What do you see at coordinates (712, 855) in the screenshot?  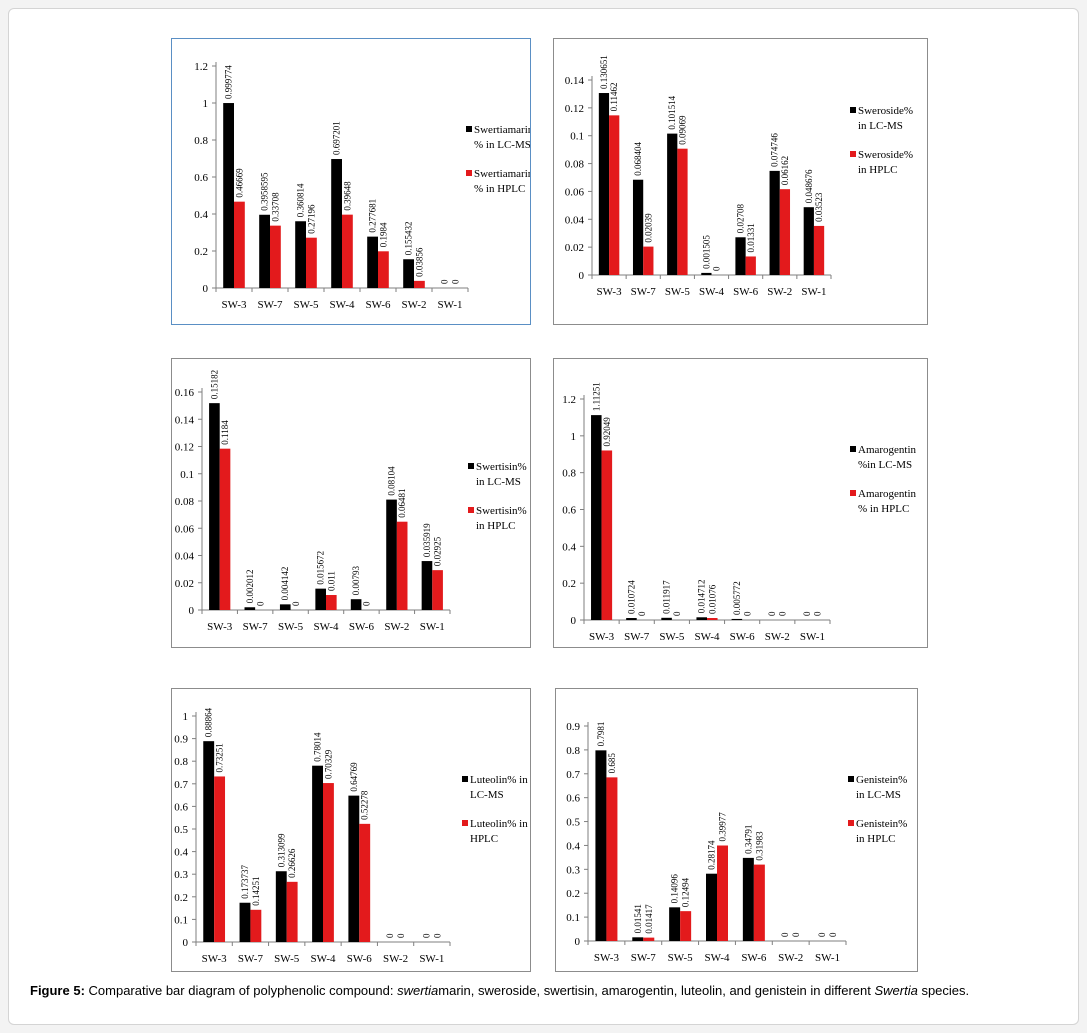 I see `data-label: 0.28174` at bounding box center [712, 855].